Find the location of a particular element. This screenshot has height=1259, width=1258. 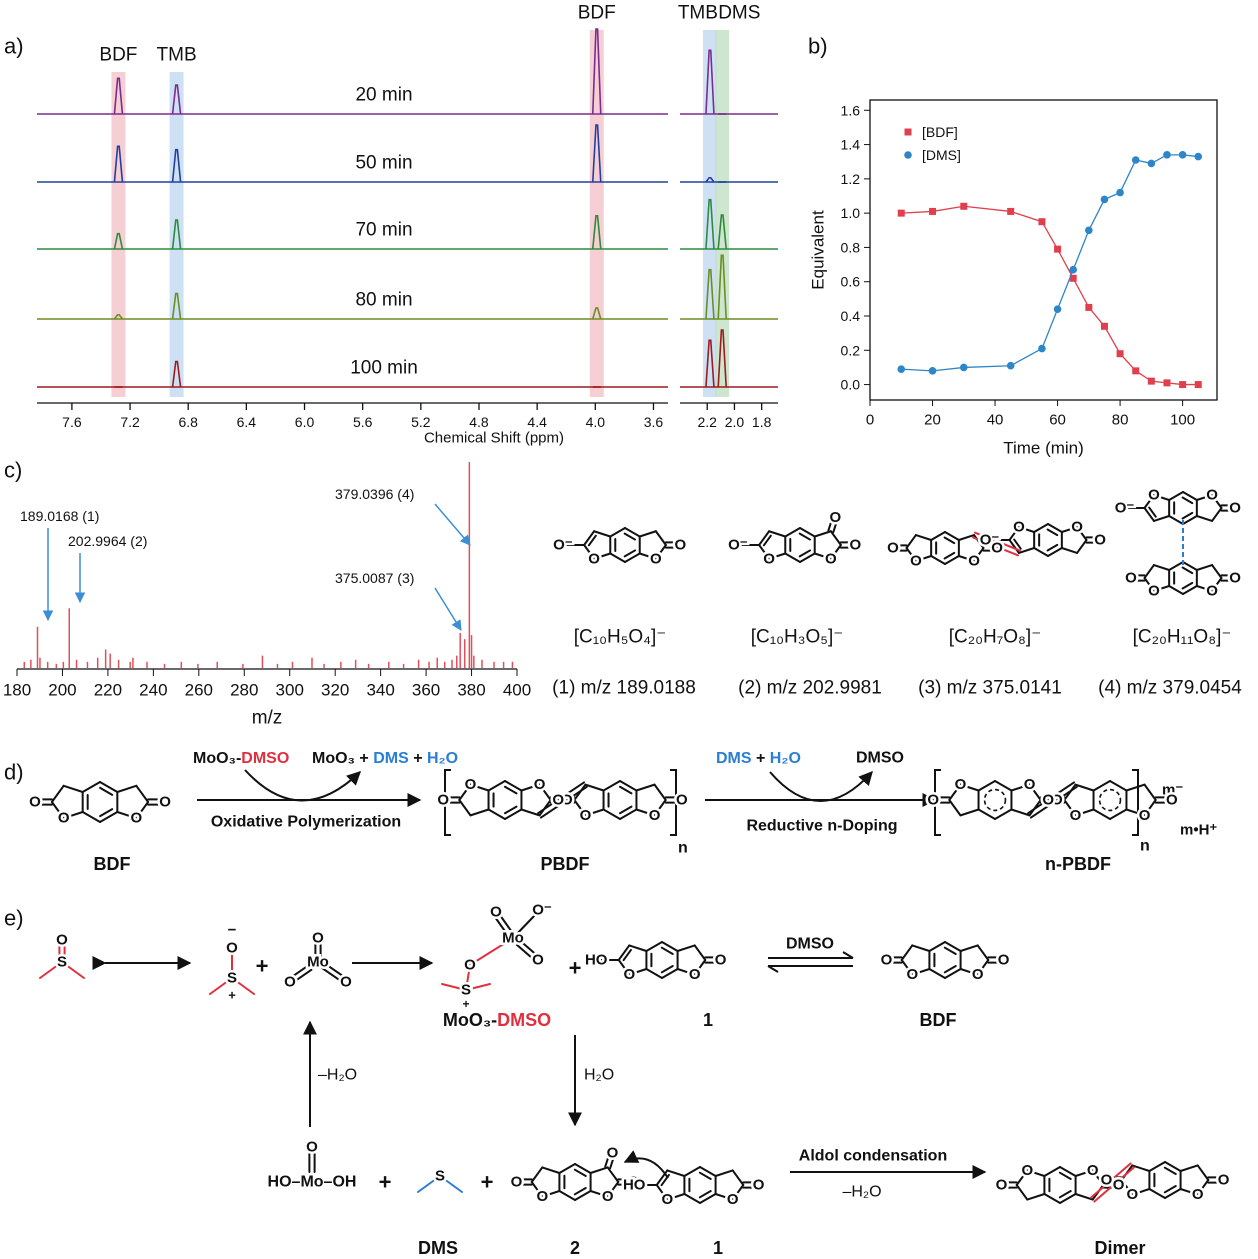

mz-label: (2) m/z 202.9981 is located at coordinates (810, 688).